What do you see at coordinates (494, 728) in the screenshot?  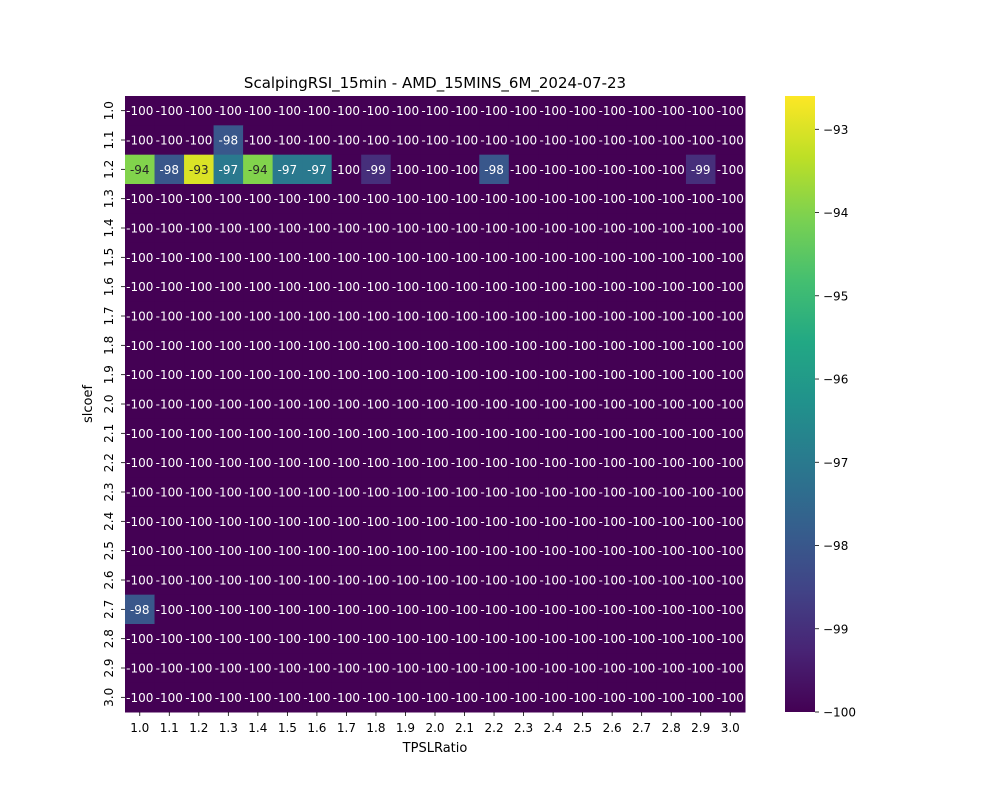 I see `x-tick-label: 2.2` at bounding box center [494, 728].